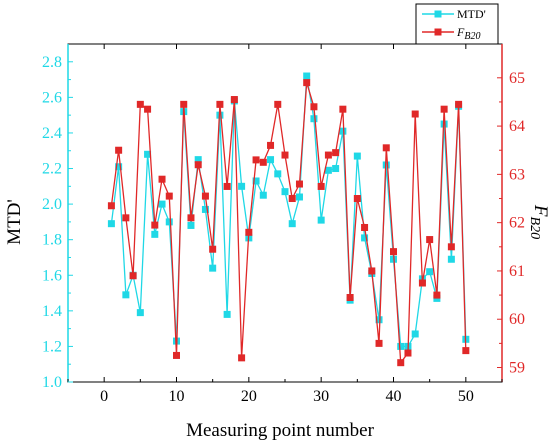 Image resolution: width=550 pixels, height=446 pixels. I want to click on x-tick-label: 10, so click(177, 396).